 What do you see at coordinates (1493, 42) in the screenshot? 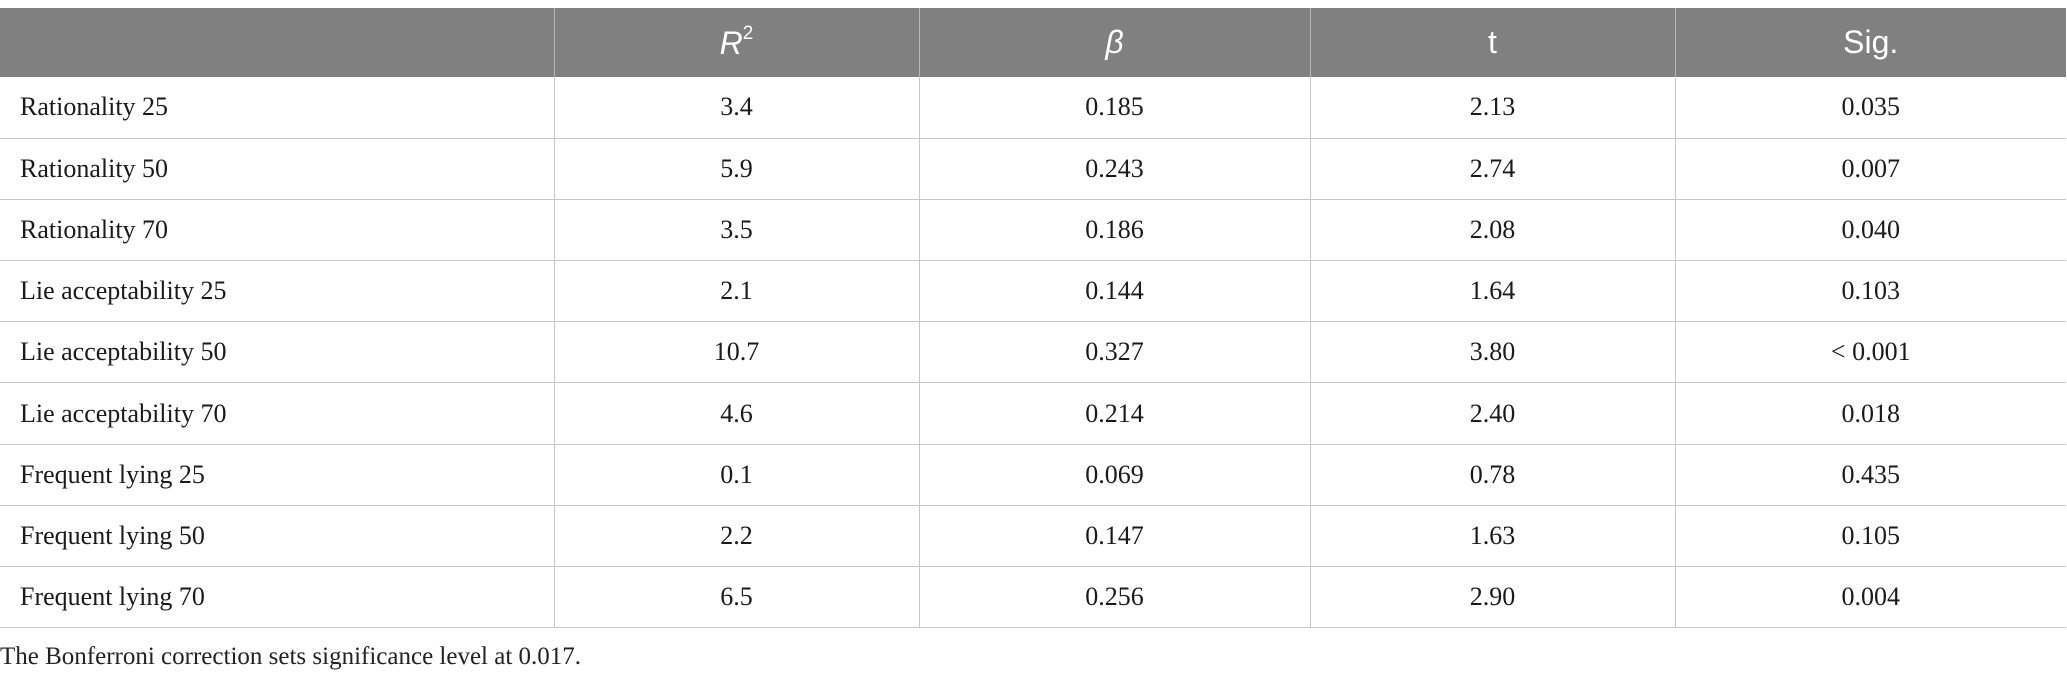
I see `header-t: t` at bounding box center [1493, 42].